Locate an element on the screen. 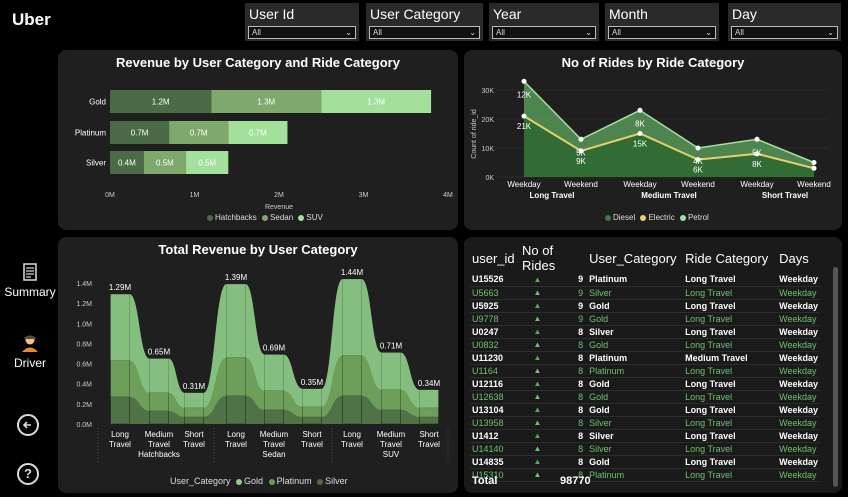 The image size is (848, 497). cell-user-id: U14835 is located at coordinates (495, 462).